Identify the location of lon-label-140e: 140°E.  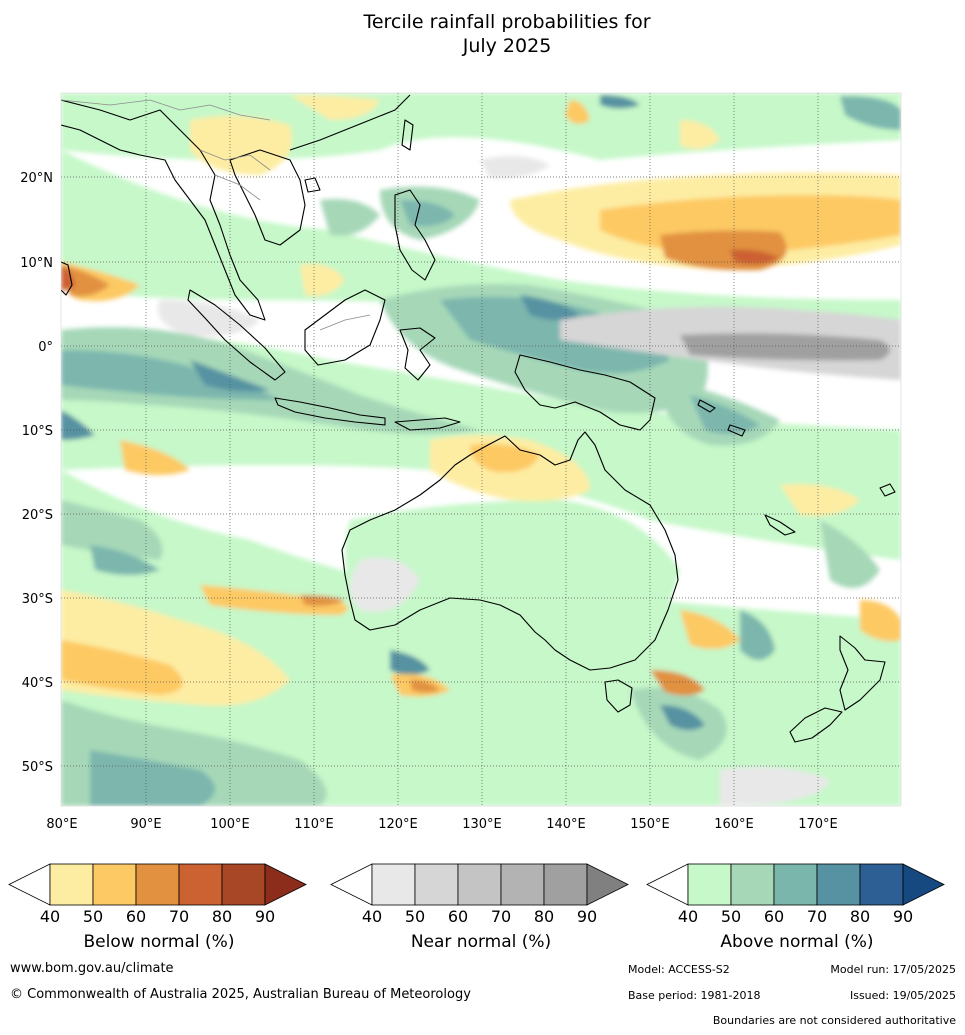
(566, 824).